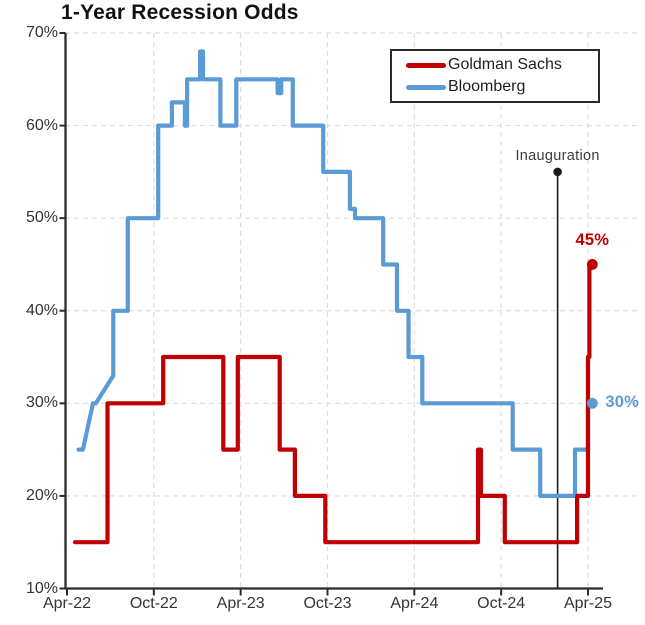 The image size is (645, 625). What do you see at coordinates (41, 495) in the screenshot?
I see `y-tick-label-20: 20%` at bounding box center [41, 495].